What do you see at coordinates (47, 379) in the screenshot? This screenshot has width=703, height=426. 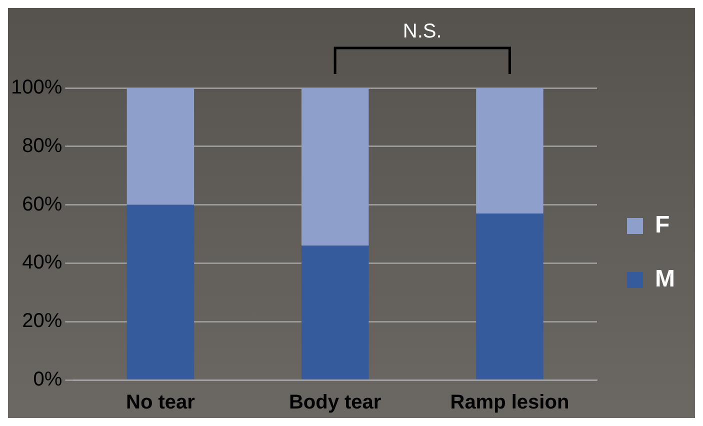 I see `y-tick-label: 0%` at bounding box center [47, 379].